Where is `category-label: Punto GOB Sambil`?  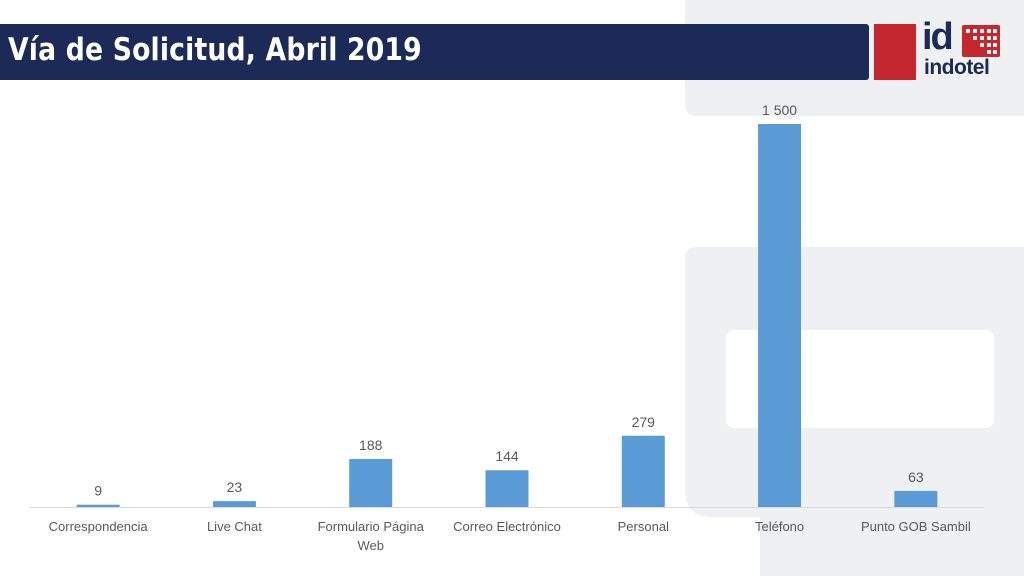 category-label: Punto GOB Sambil is located at coordinates (916, 526).